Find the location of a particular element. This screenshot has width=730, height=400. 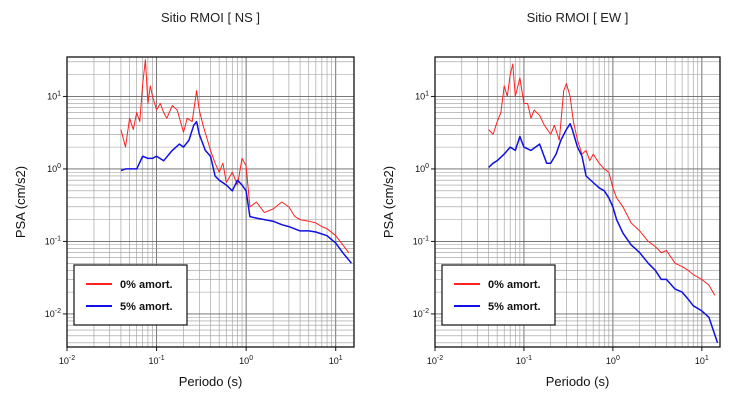

chart-title: Sitio RMOI [ NS ] is located at coordinates (210, 17).